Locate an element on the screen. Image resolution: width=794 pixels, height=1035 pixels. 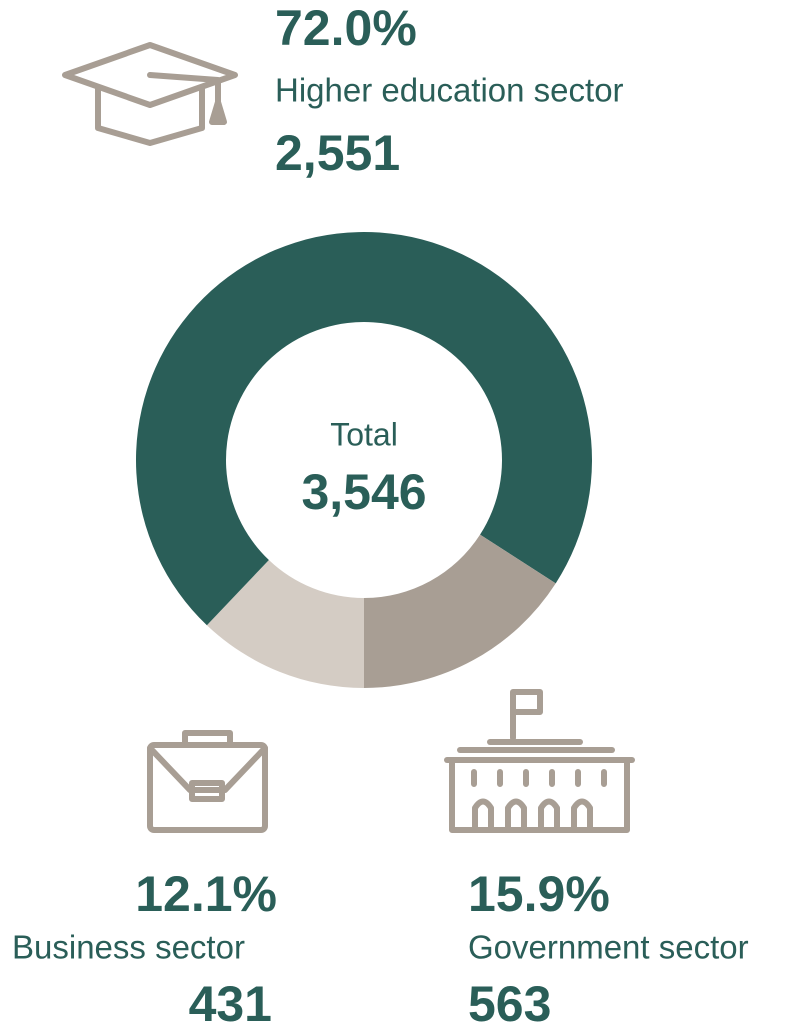
graduation-cap-icon is located at coordinates (150, 94).